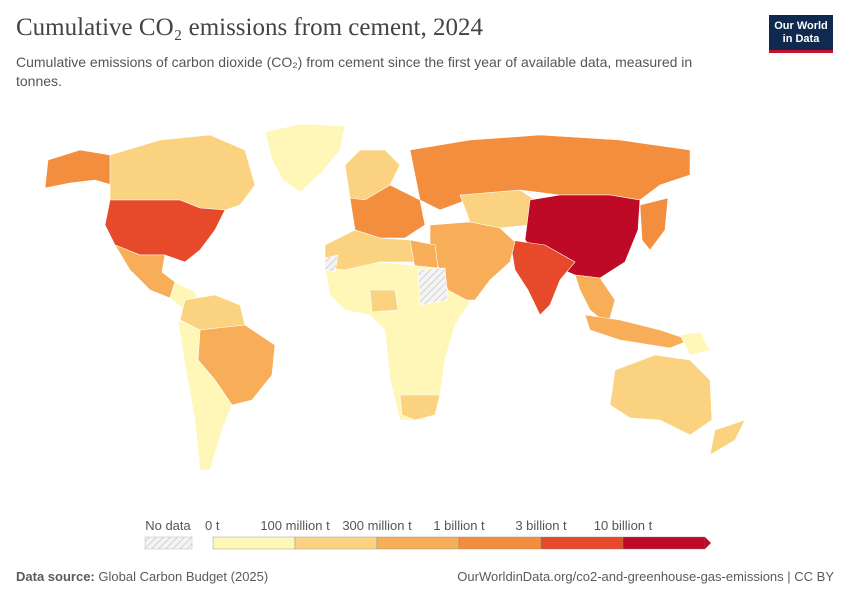 The height and width of the screenshot is (600, 850). What do you see at coordinates (183, 576) in the screenshot?
I see `source-value: Global Carbon Budget (2025)` at bounding box center [183, 576].